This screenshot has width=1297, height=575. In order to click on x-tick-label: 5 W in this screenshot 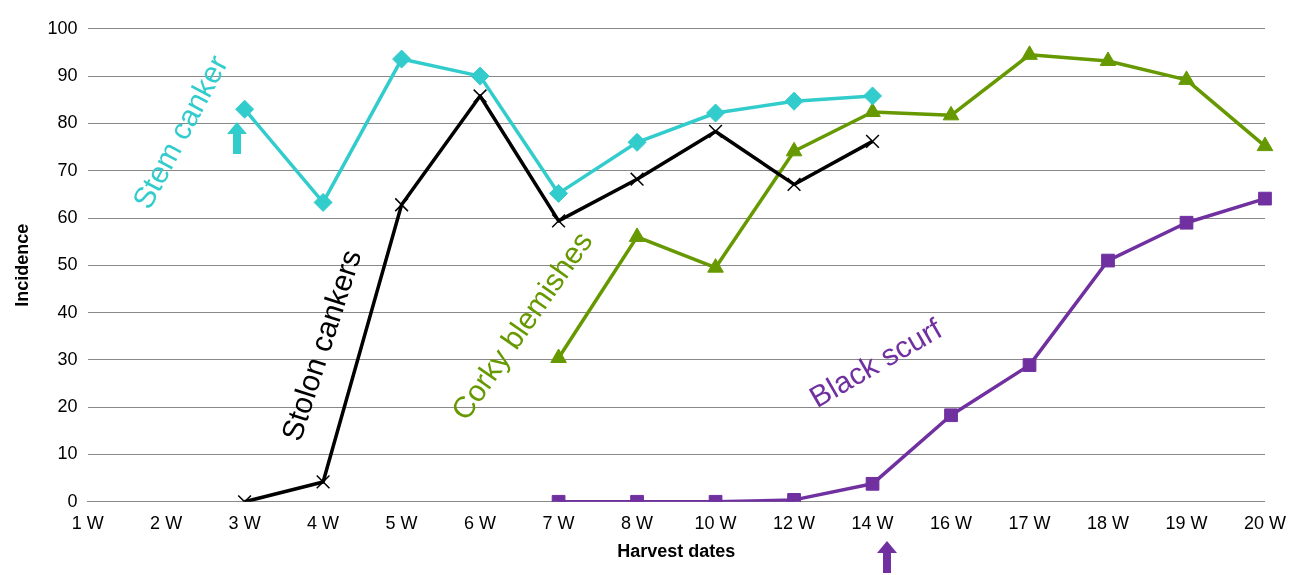, I will do `click(401, 522)`.